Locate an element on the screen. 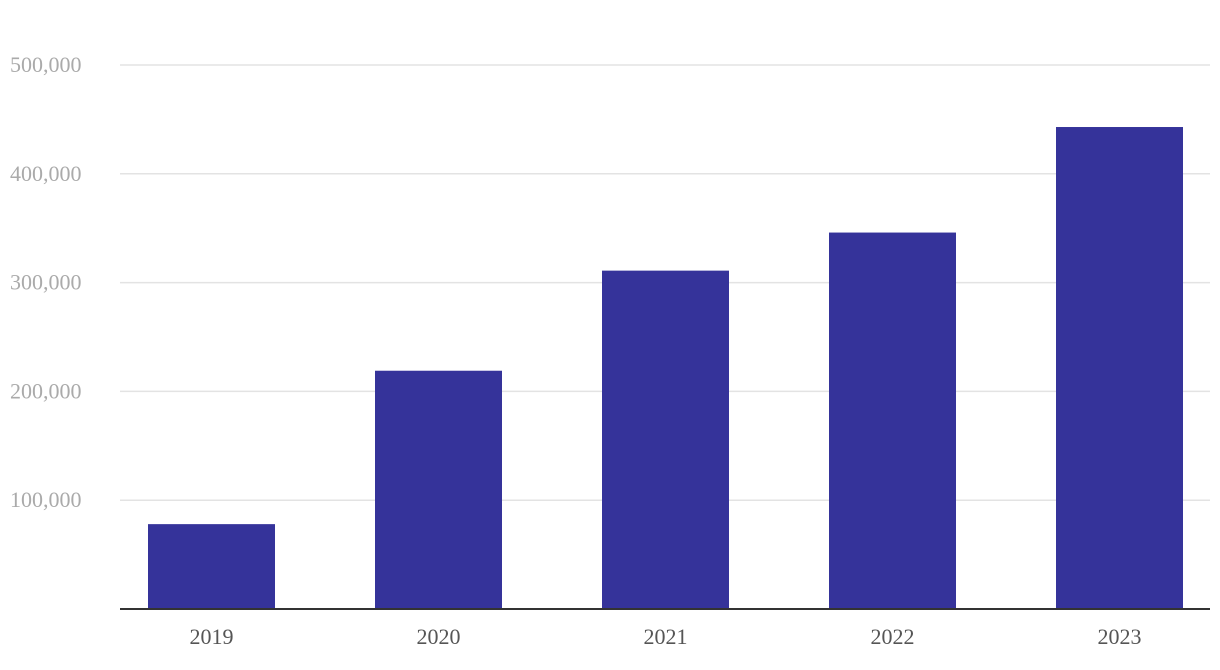  y-tick-label: 100,000 is located at coordinates (46, 499).